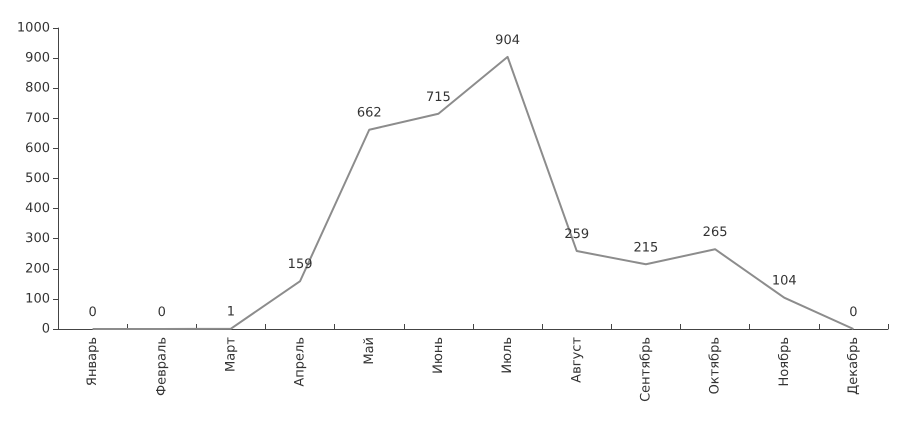 Image resolution: width=920 pixels, height=442 pixels. What do you see at coordinates (715, 232) in the screenshot?
I see `data-label: 265` at bounding box center [715, 232].